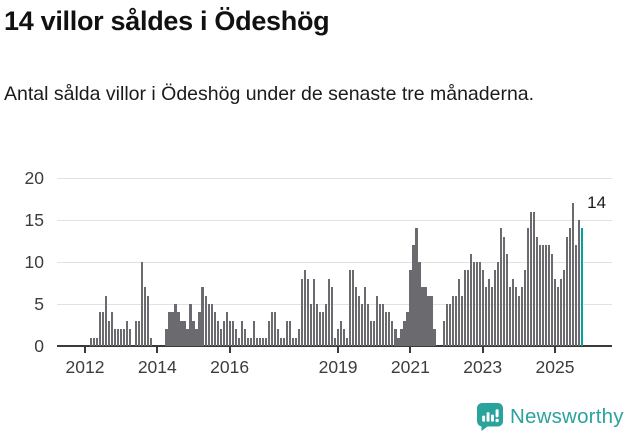  What do you see at coordinates (483, 367) in the screenshot?
I see `x-axis-label: 2023` at bounding box center [483, 367].